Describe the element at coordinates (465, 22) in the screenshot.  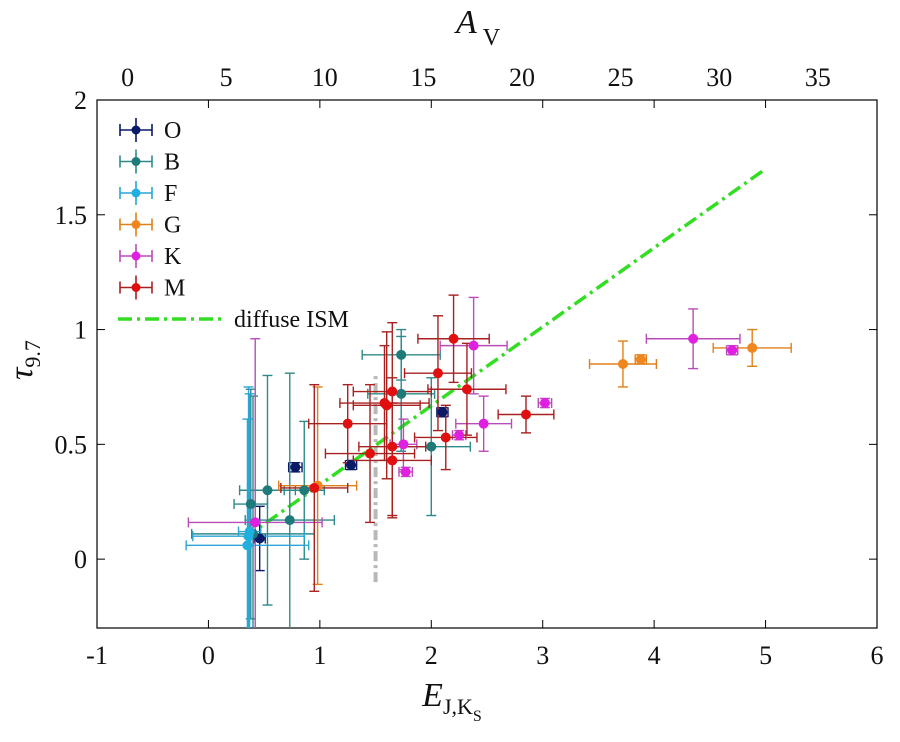
I see `x2-axis-title-main: A` at that location.